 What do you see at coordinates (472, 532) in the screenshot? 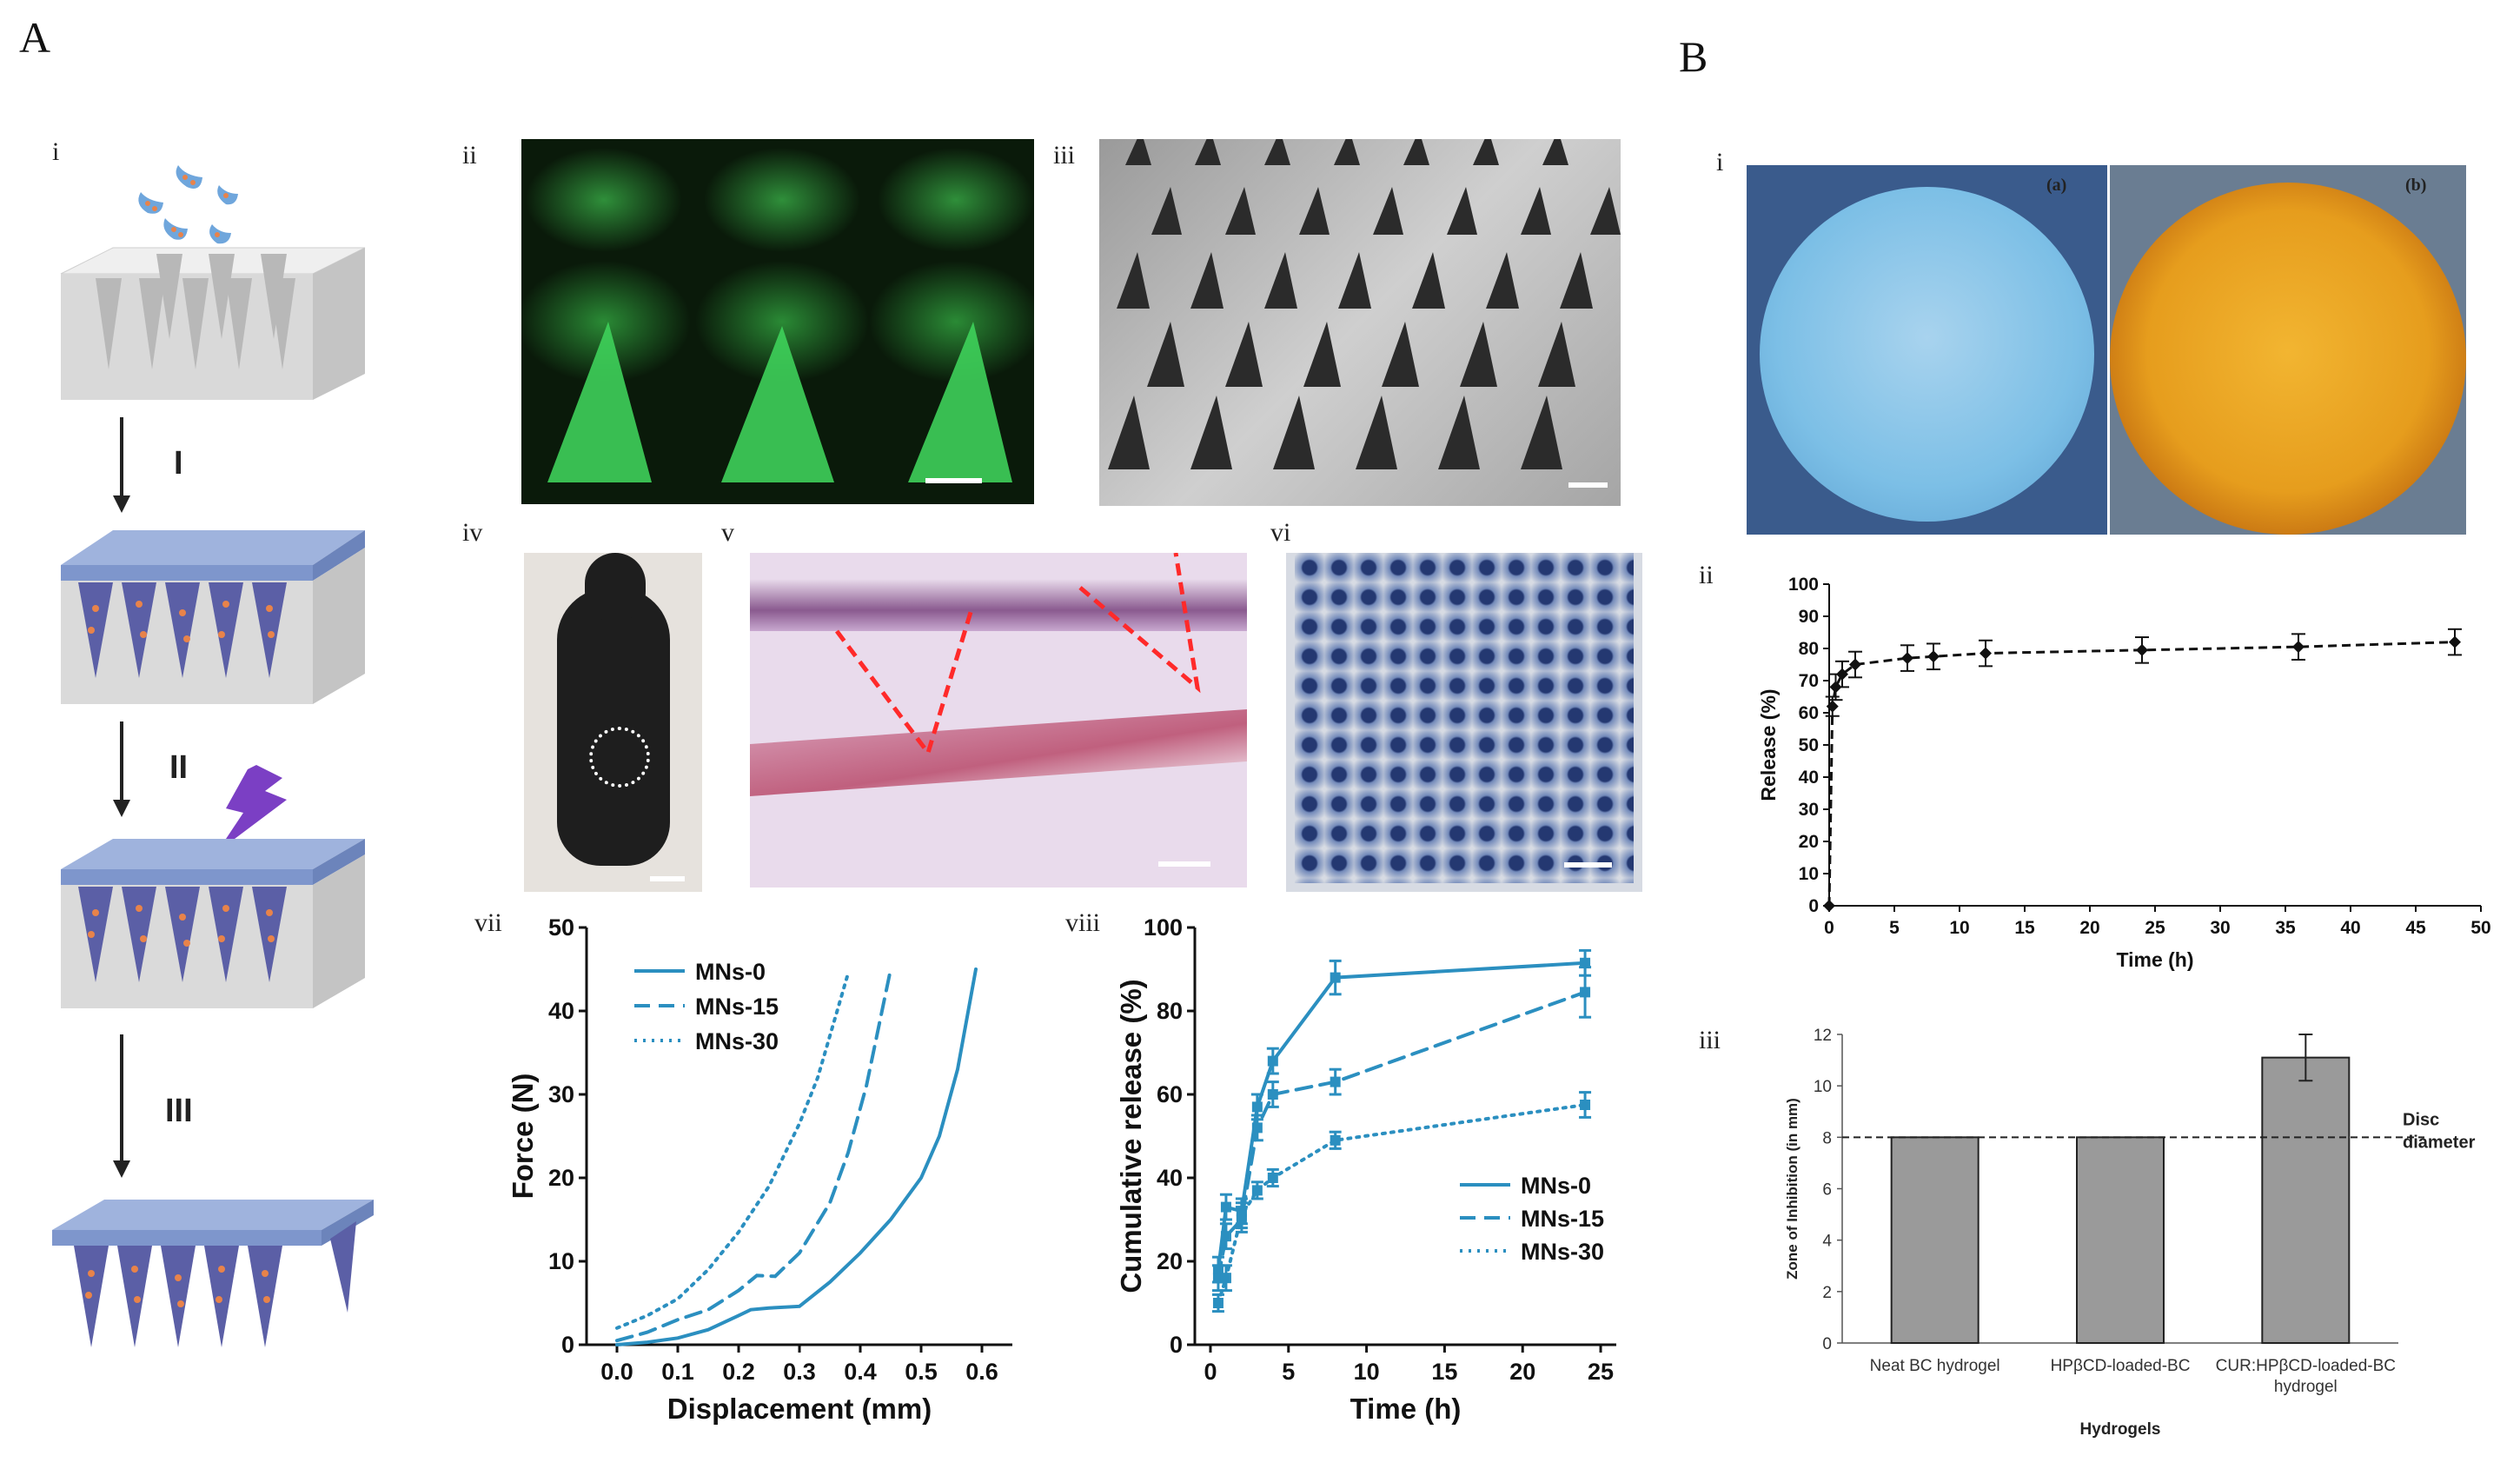
I see `sublabel-a-iv: iv` at bounding box center [472, 532].